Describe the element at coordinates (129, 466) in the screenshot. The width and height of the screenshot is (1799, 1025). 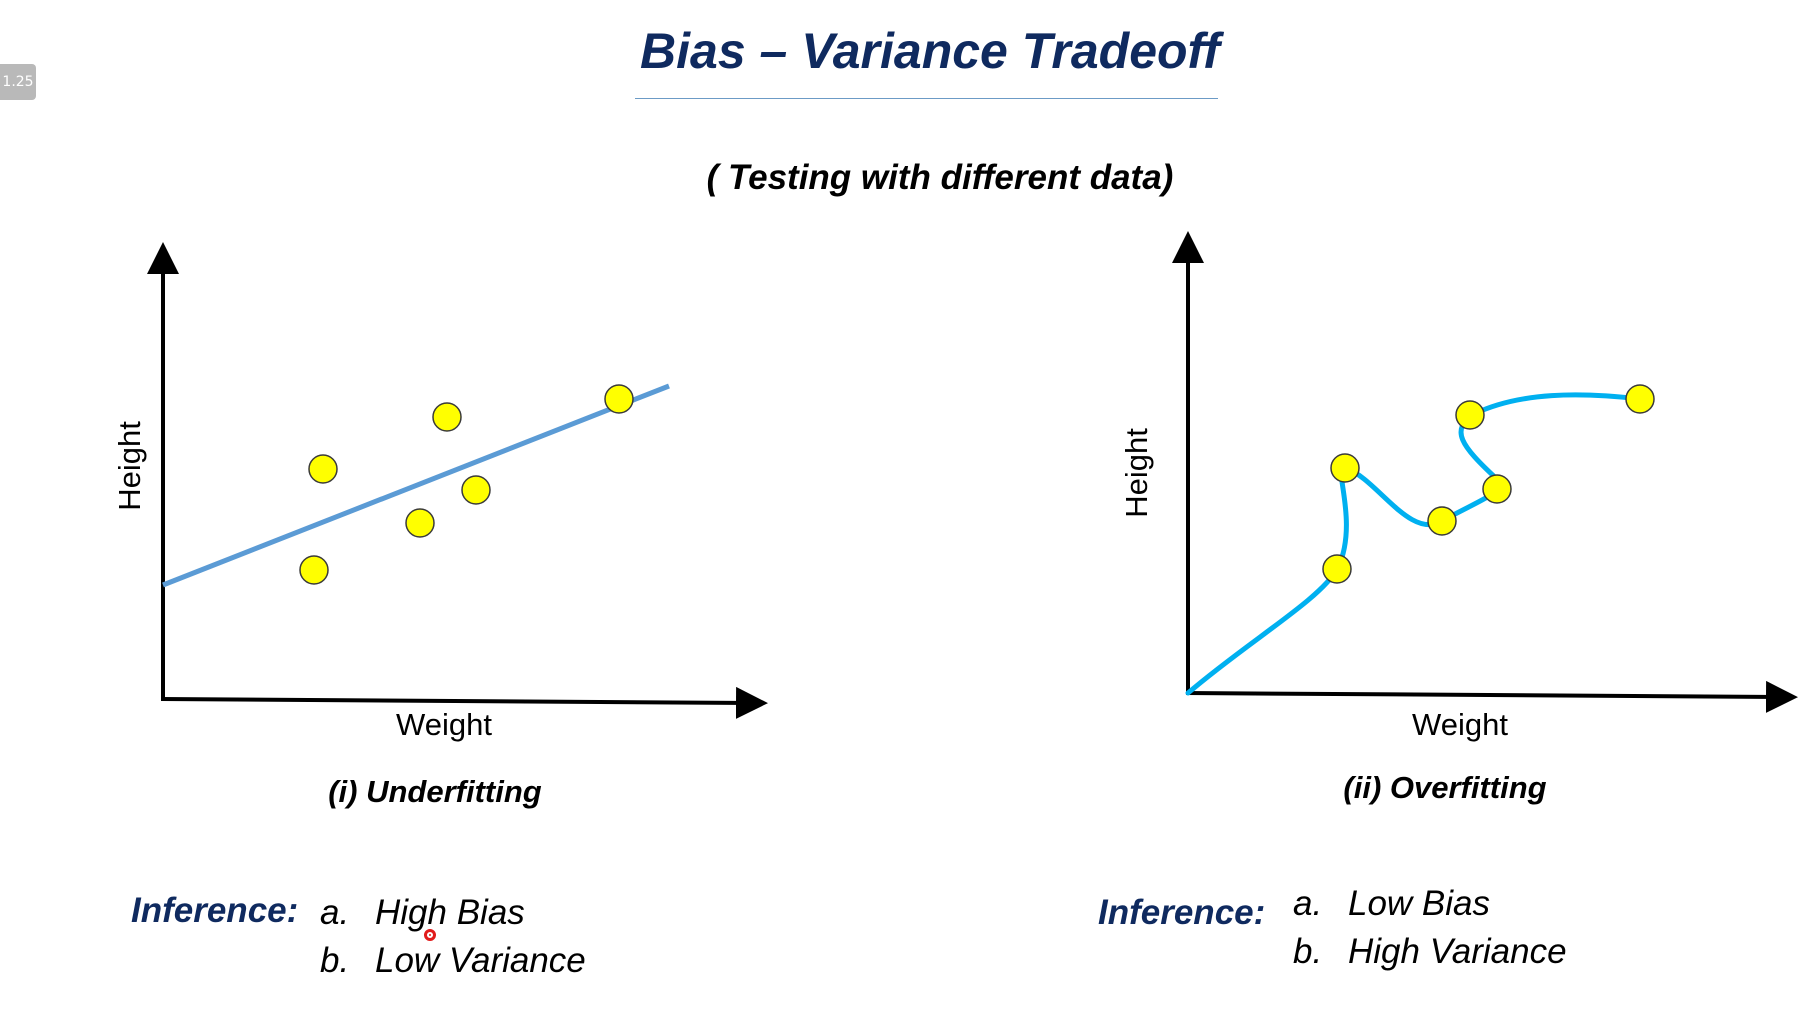
I see `left-y-axis-label: Height` at that location.